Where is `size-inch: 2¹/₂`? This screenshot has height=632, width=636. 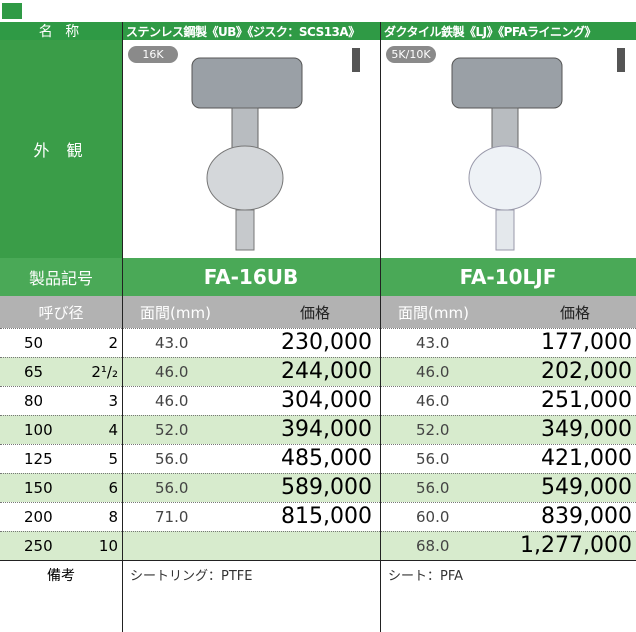
size-inch: 2¹/₂ is located at coordinates (104, 371).